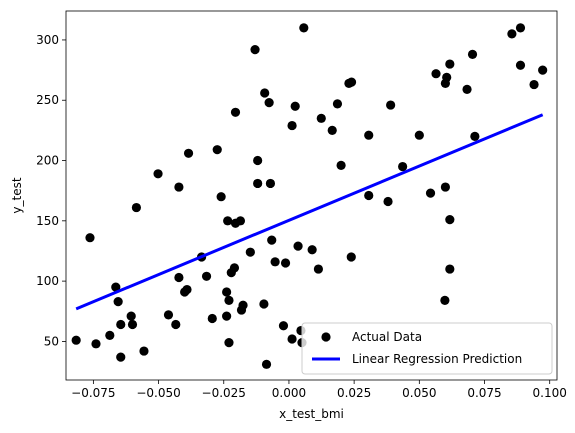 The height and width of the screenshot is (433, 575). Describe the element at coordinates (311, 414) in the screenshot. I see `x-axis-label: x_test_bmi` at that location.